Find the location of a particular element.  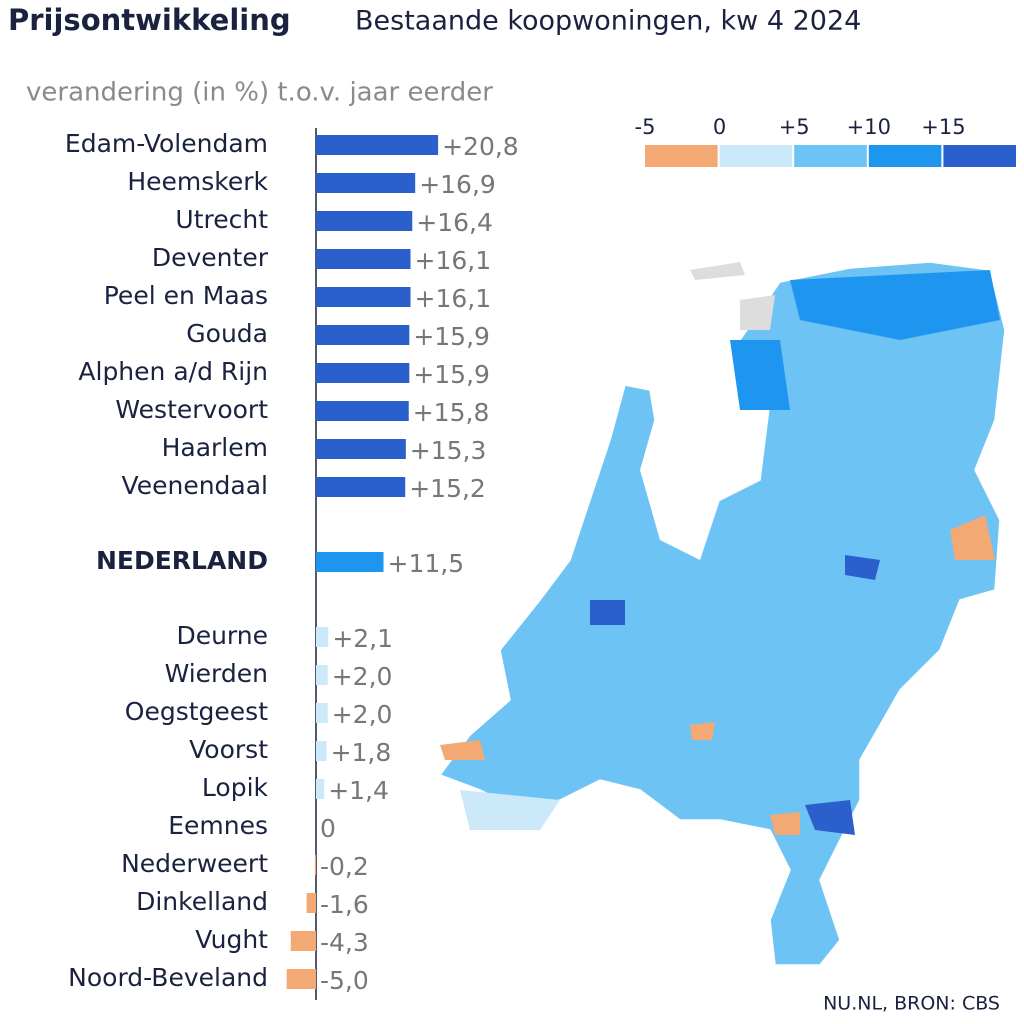

value-label: +15,2 is located at coordinates (447, 488).